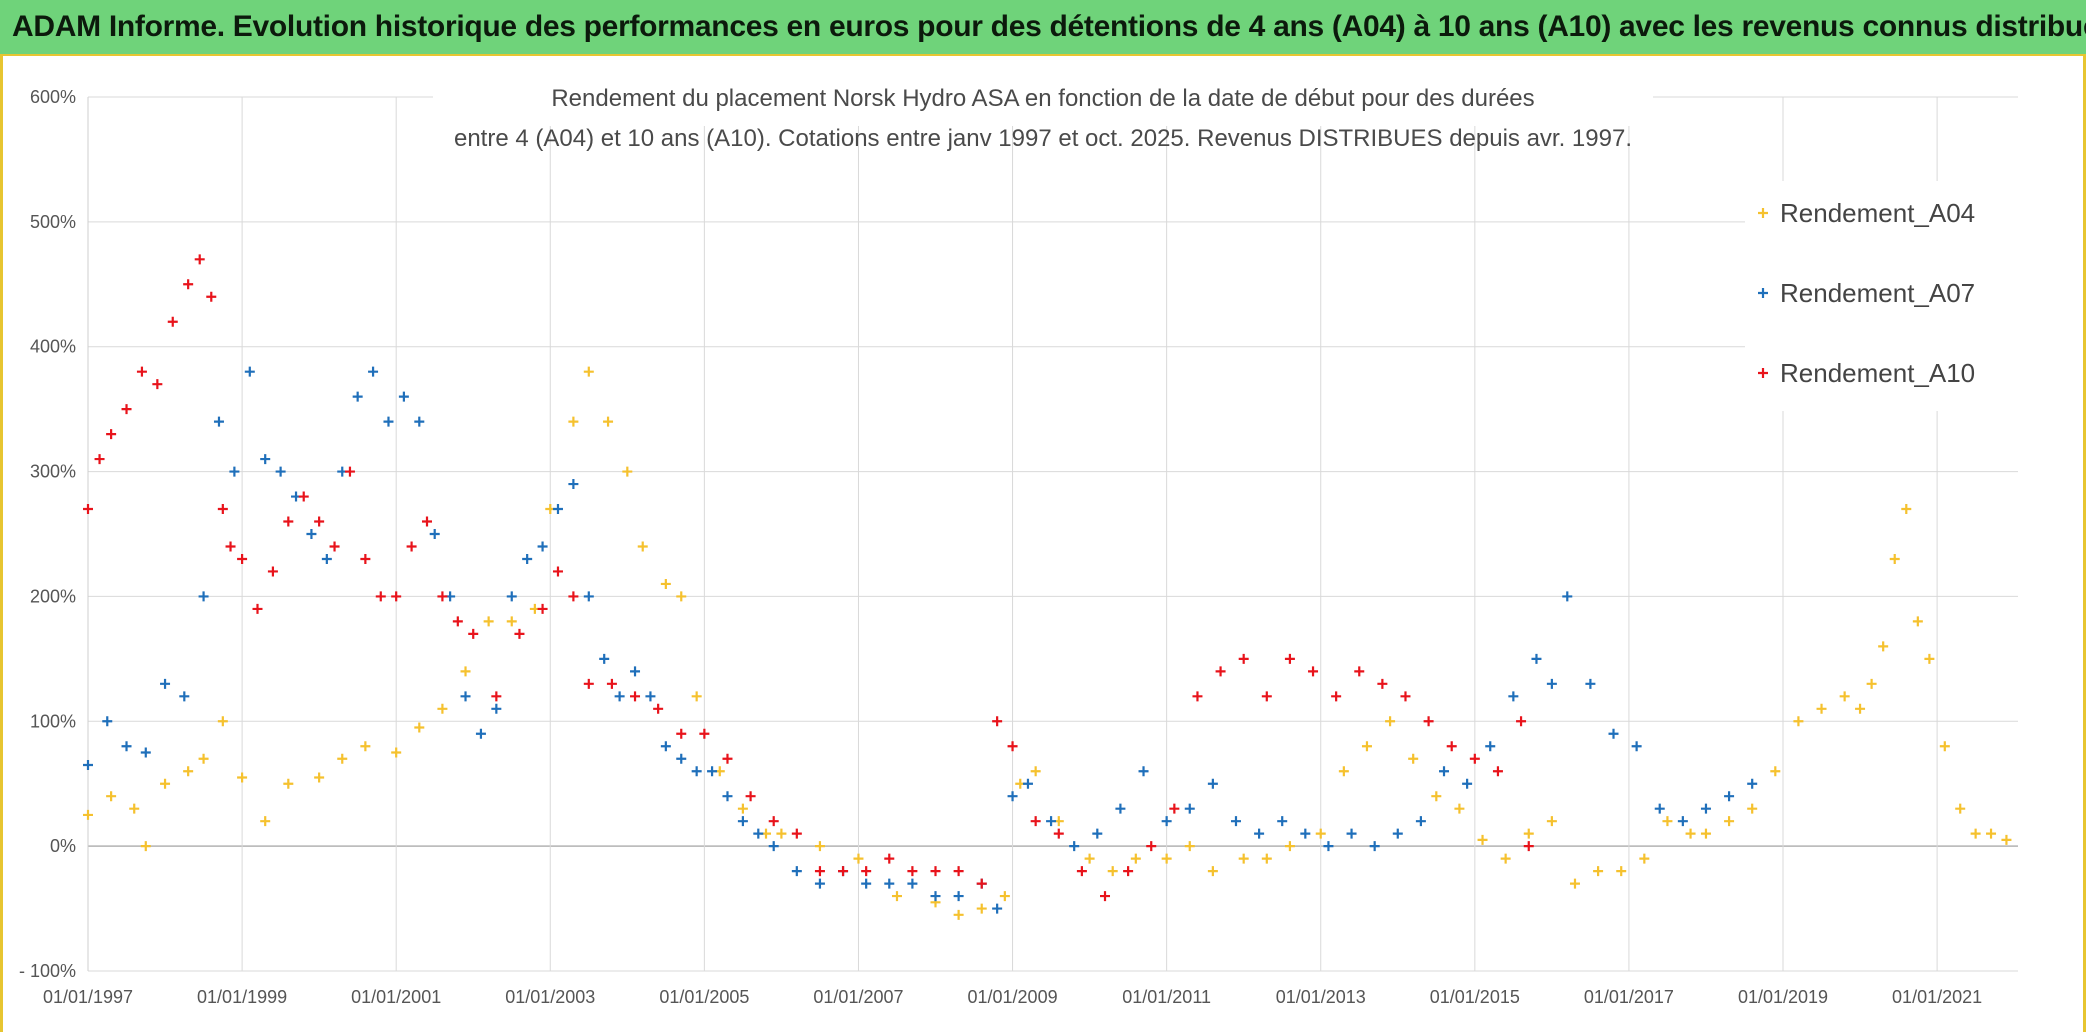 Image resolution: width=2086 pixels, height=1032 pixels. Describe the element at coordinates (242, 997) in the screenshot. I see `x-tick-label: 01/01/1999` at that location.